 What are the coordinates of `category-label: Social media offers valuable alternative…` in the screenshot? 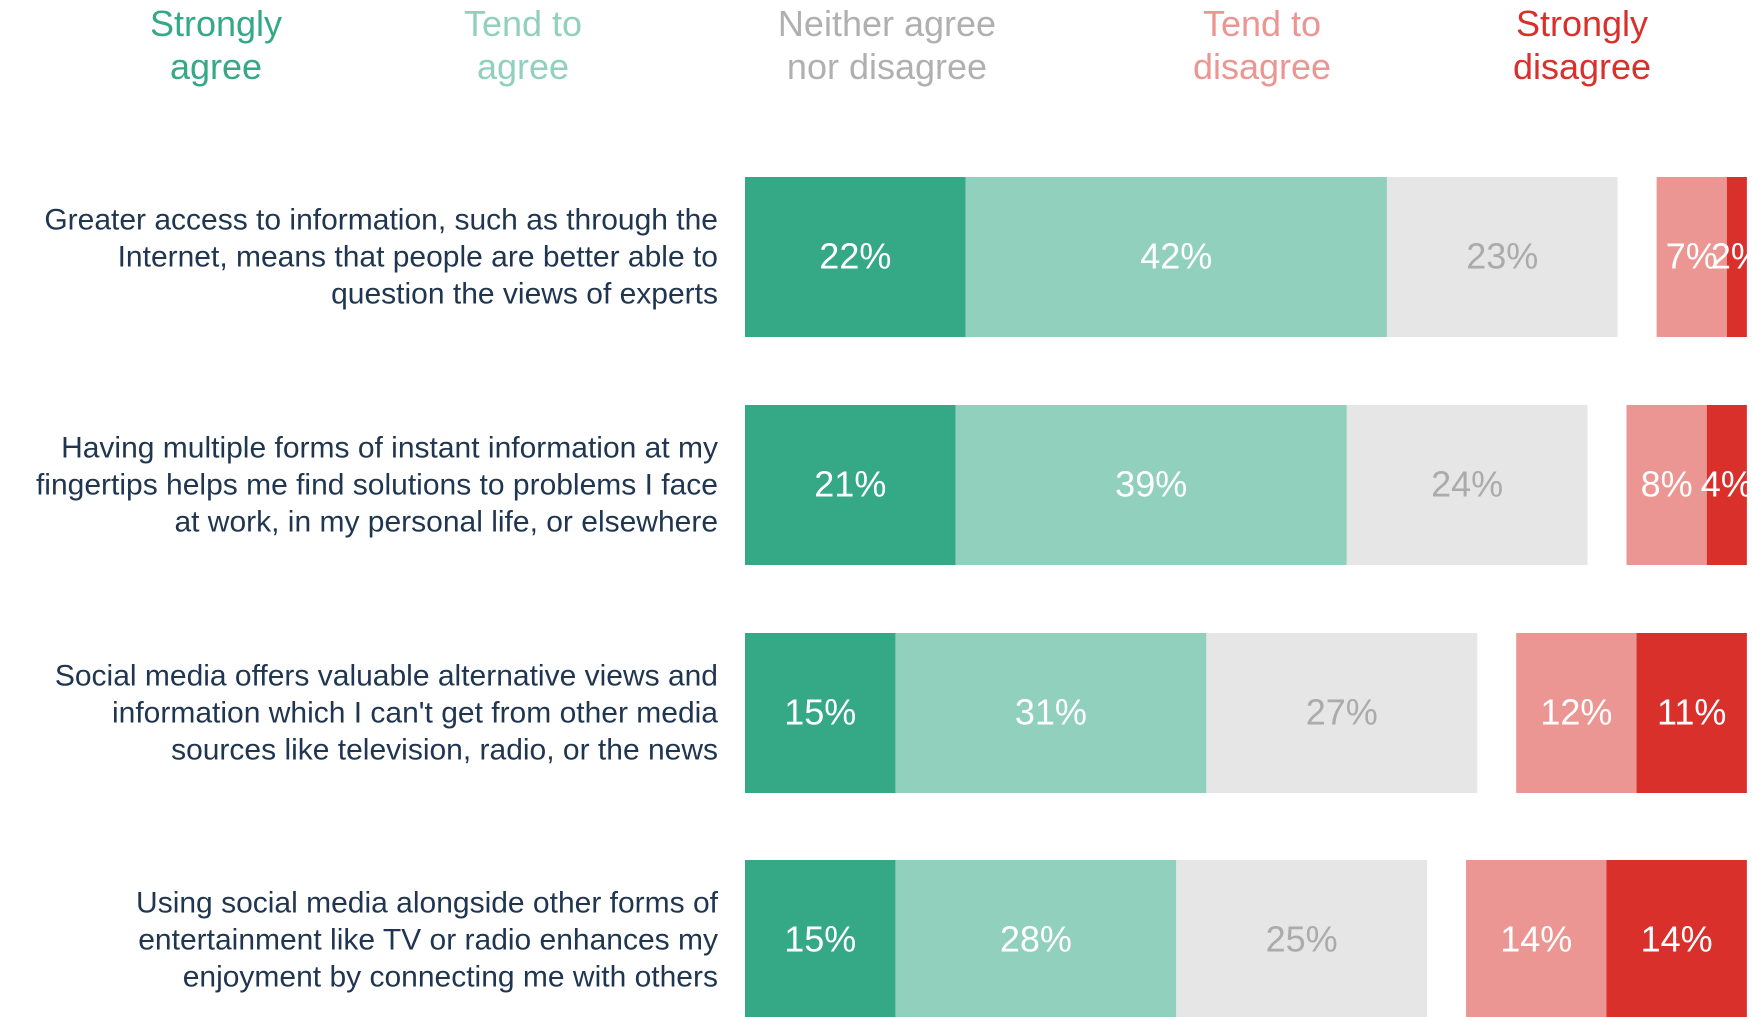 It's located at (386, 713).